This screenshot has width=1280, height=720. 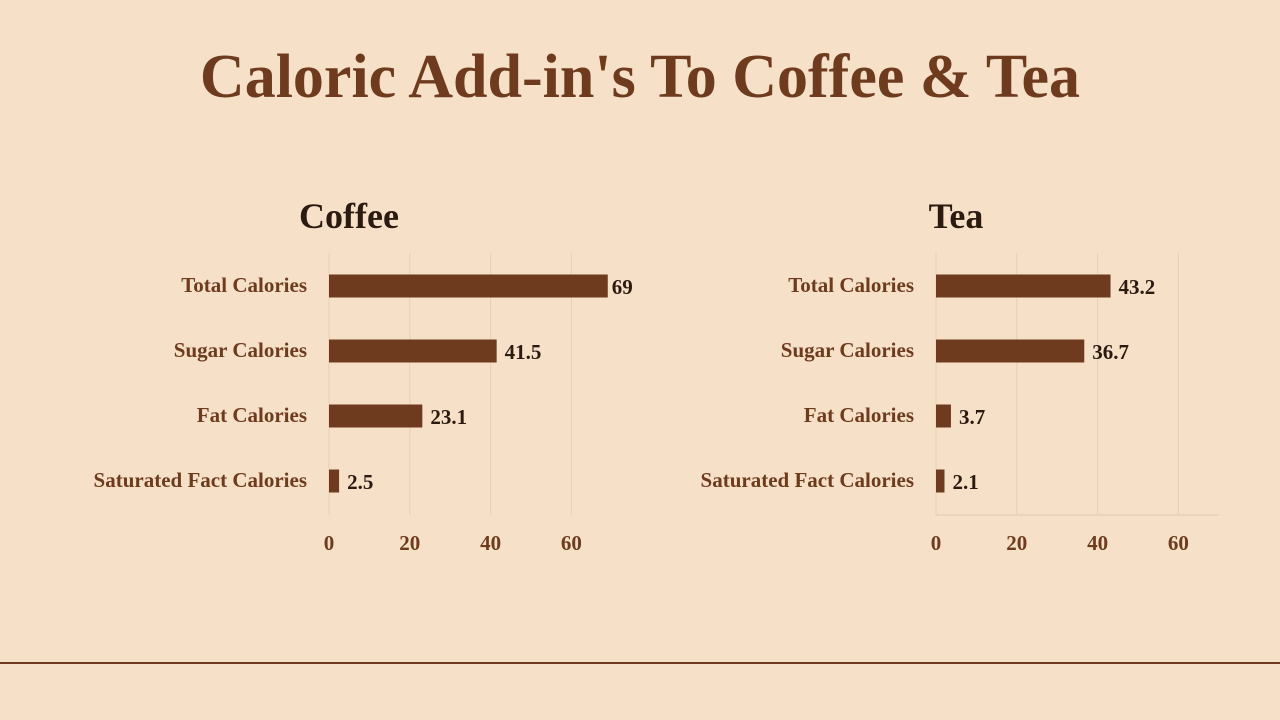 I want to click on data-label: 2.5, so click(x=360, y=482).